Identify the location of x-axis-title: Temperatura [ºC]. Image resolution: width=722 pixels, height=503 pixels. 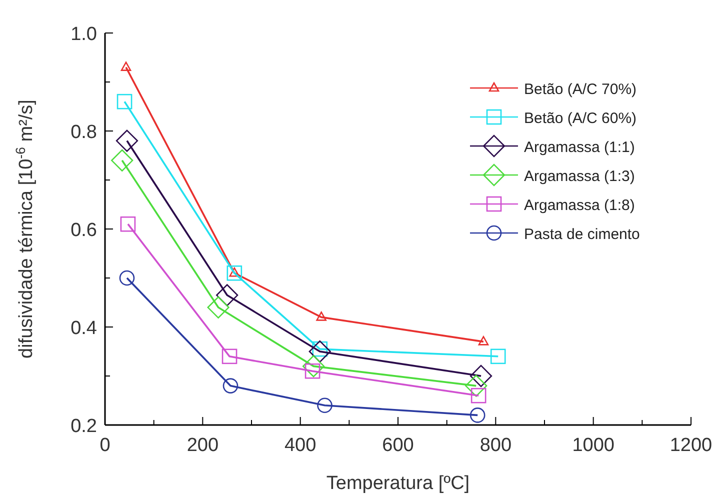
(398, 483).